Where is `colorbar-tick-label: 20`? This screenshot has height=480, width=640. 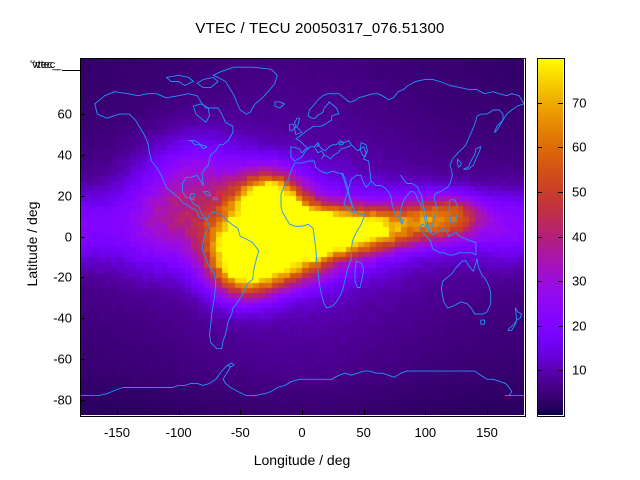
colorbar-tick-label: 20 is located at coordinates (579, 326).